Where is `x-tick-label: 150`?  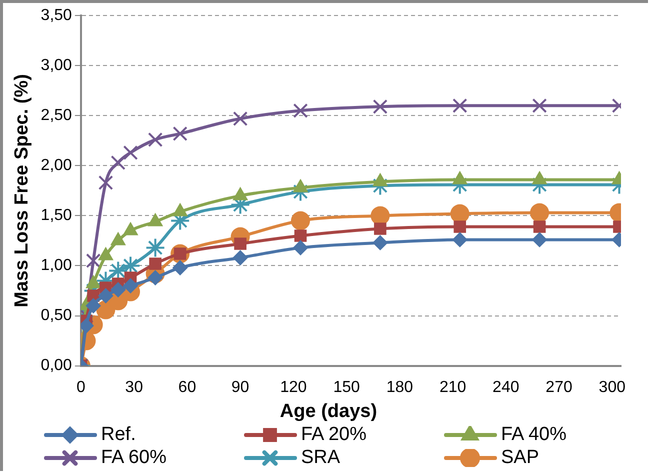 x-tick-label: 150 is located at coordinates (346, 387).